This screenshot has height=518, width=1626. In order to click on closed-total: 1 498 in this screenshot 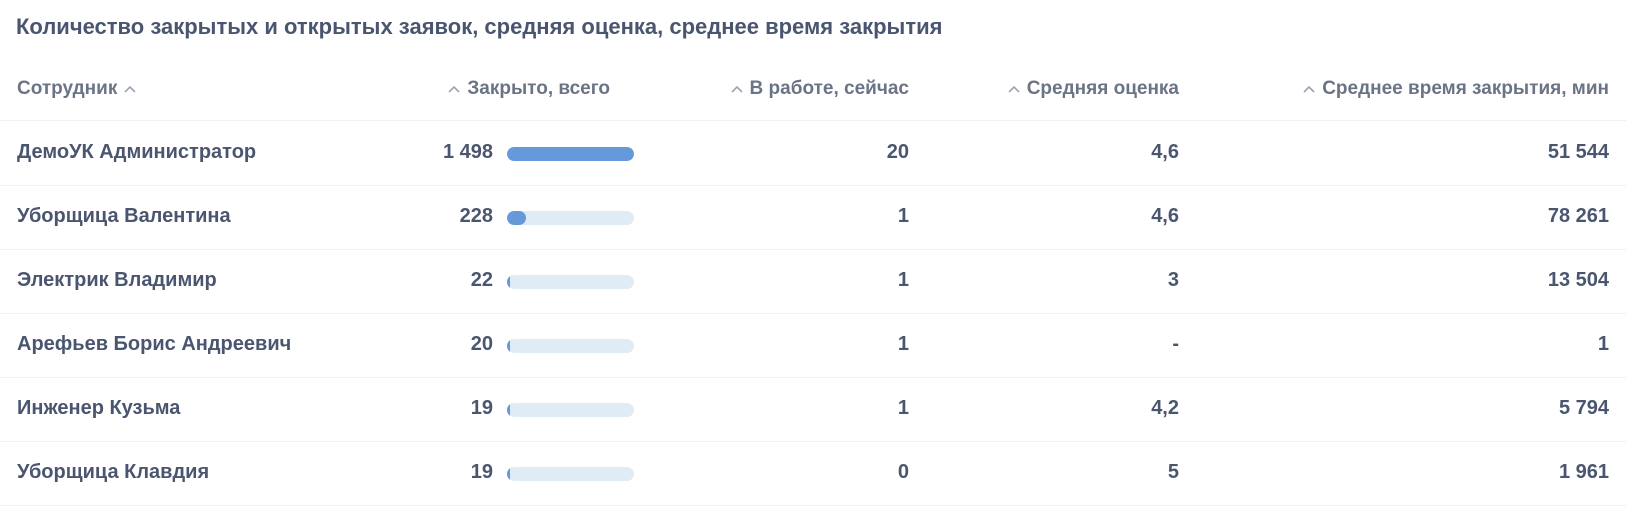, I will do `click(467, 152)`.